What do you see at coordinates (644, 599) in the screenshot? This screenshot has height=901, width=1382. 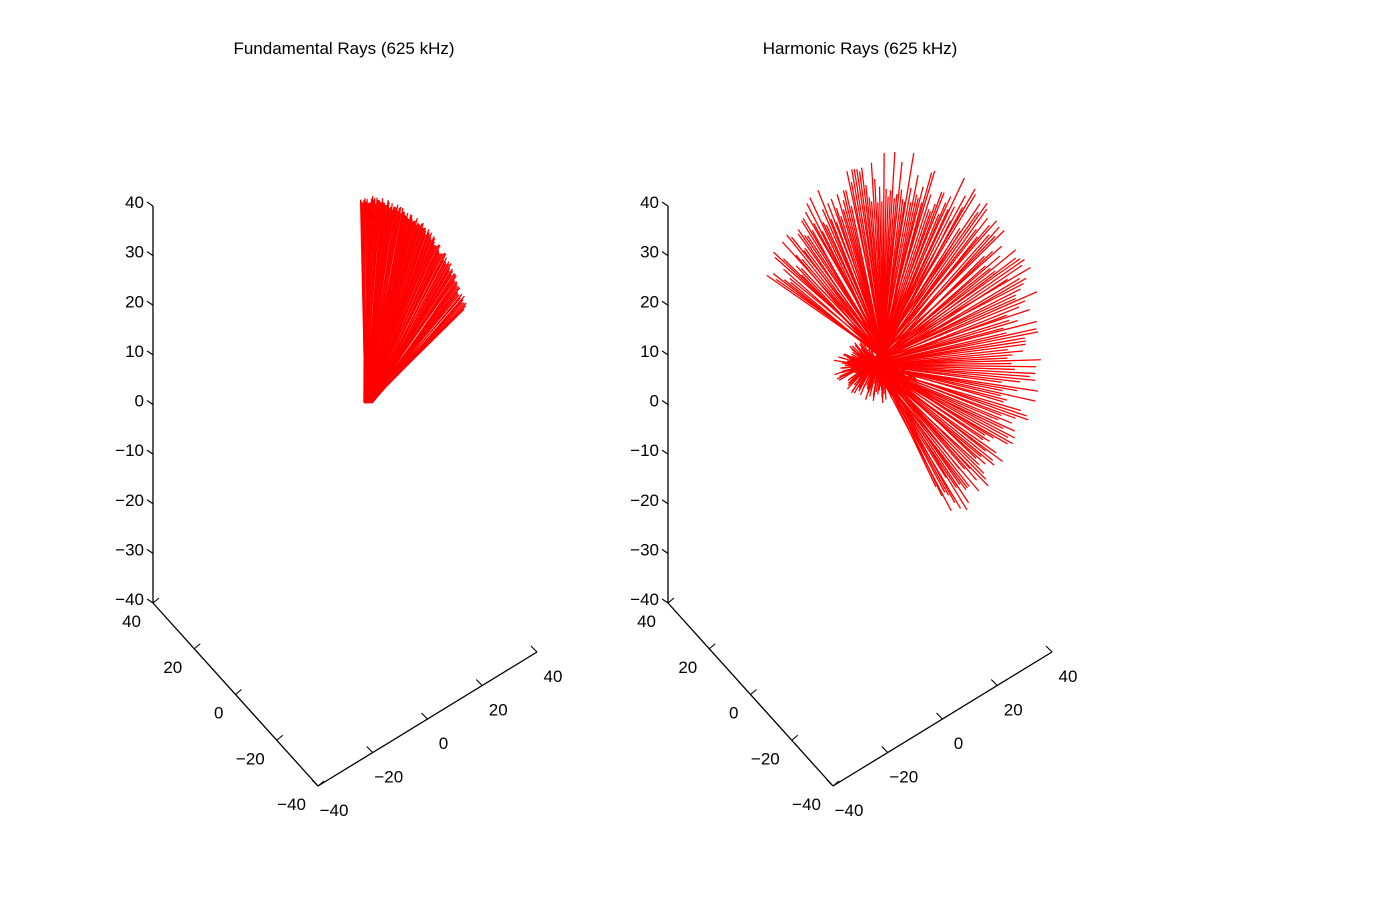 I see `z-tick-label: −40` at bounding box center [644, 599].